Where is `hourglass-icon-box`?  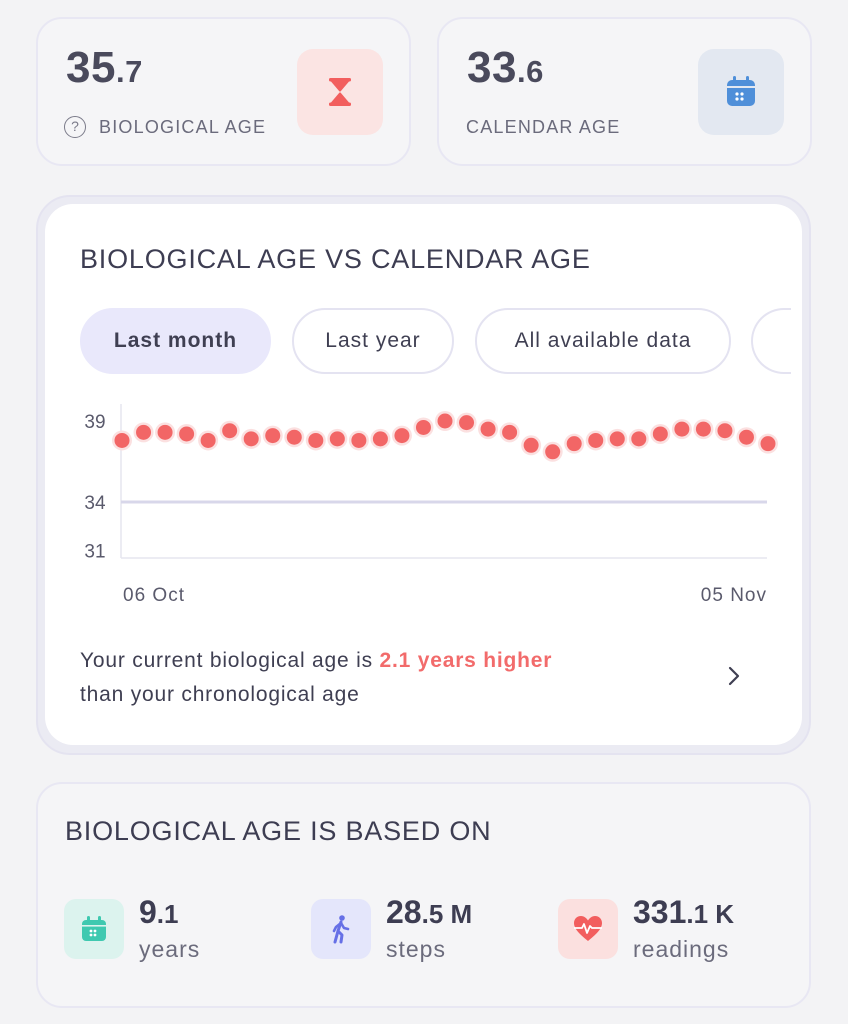 hourglass-icon-box is located at coordinates (340, 92).